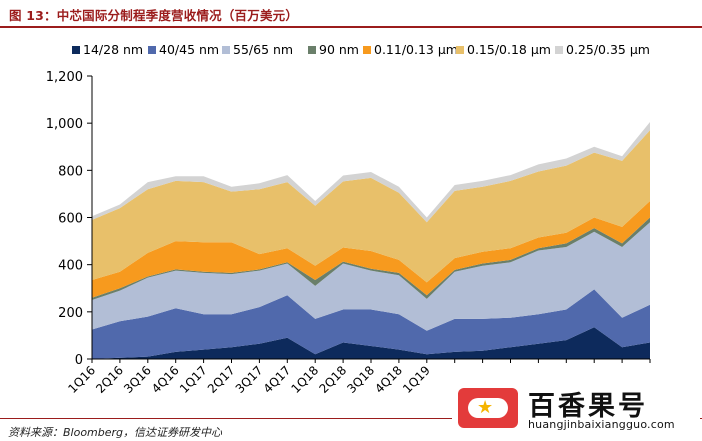 The width and height of the screenshot is (702, 441). What do you see at coordinates (81, 379) in the screenshot?
I see `x-tick-label: 1Q16` at bounding box center [81, 379].